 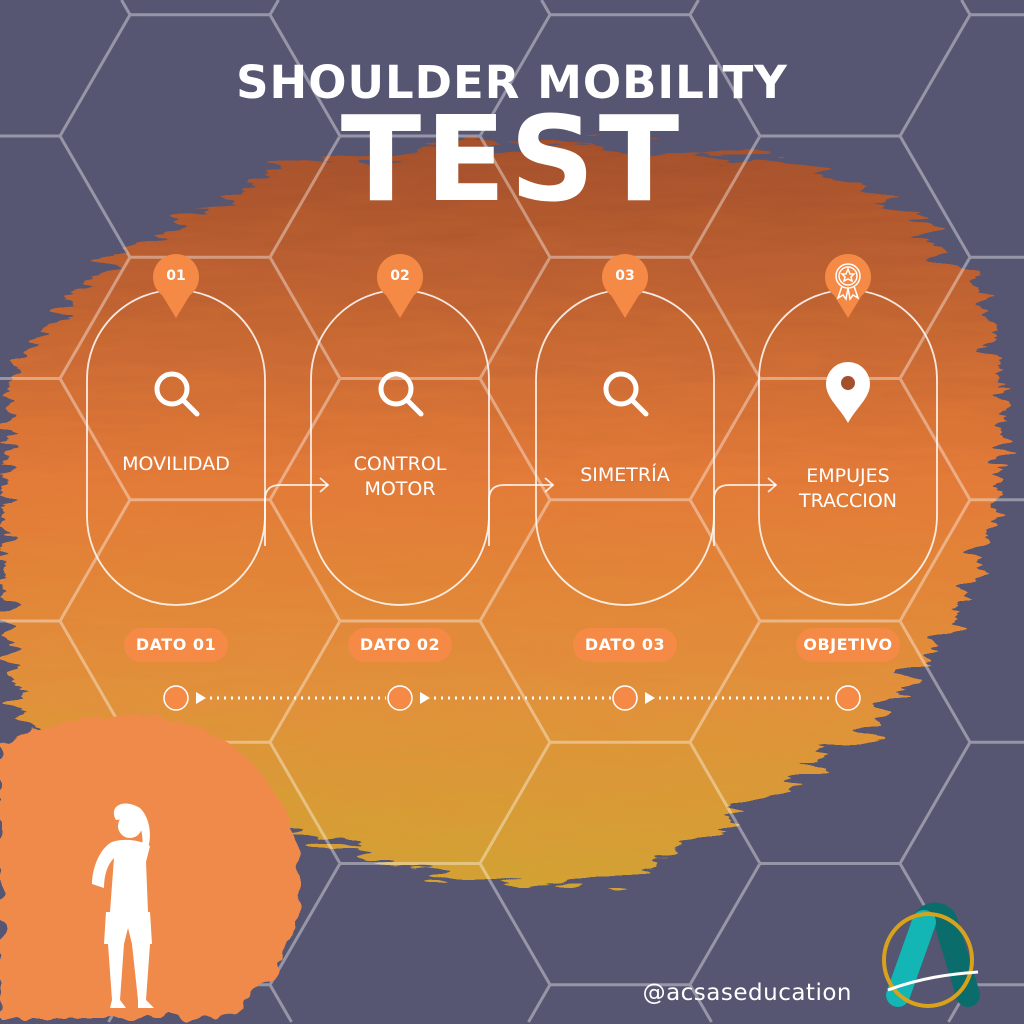 What do you see at coordinates (123, 905) in the screenshot?
I see `athlete-silhouette-icon` at bounding box center [123, 905].